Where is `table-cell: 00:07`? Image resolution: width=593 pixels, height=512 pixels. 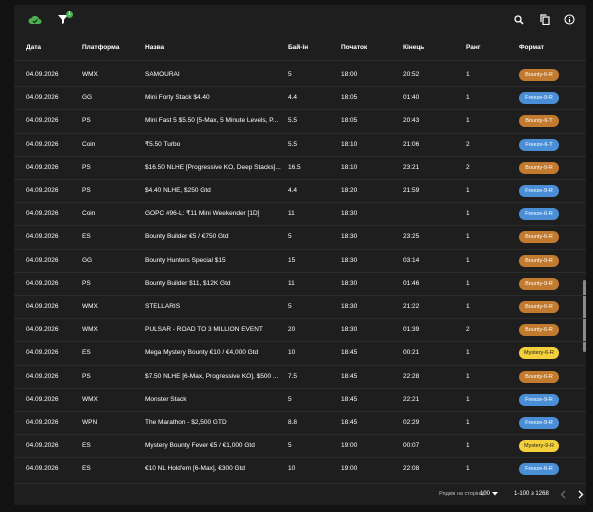
table-cell: 00:07 is located at coordinates (411, 446).